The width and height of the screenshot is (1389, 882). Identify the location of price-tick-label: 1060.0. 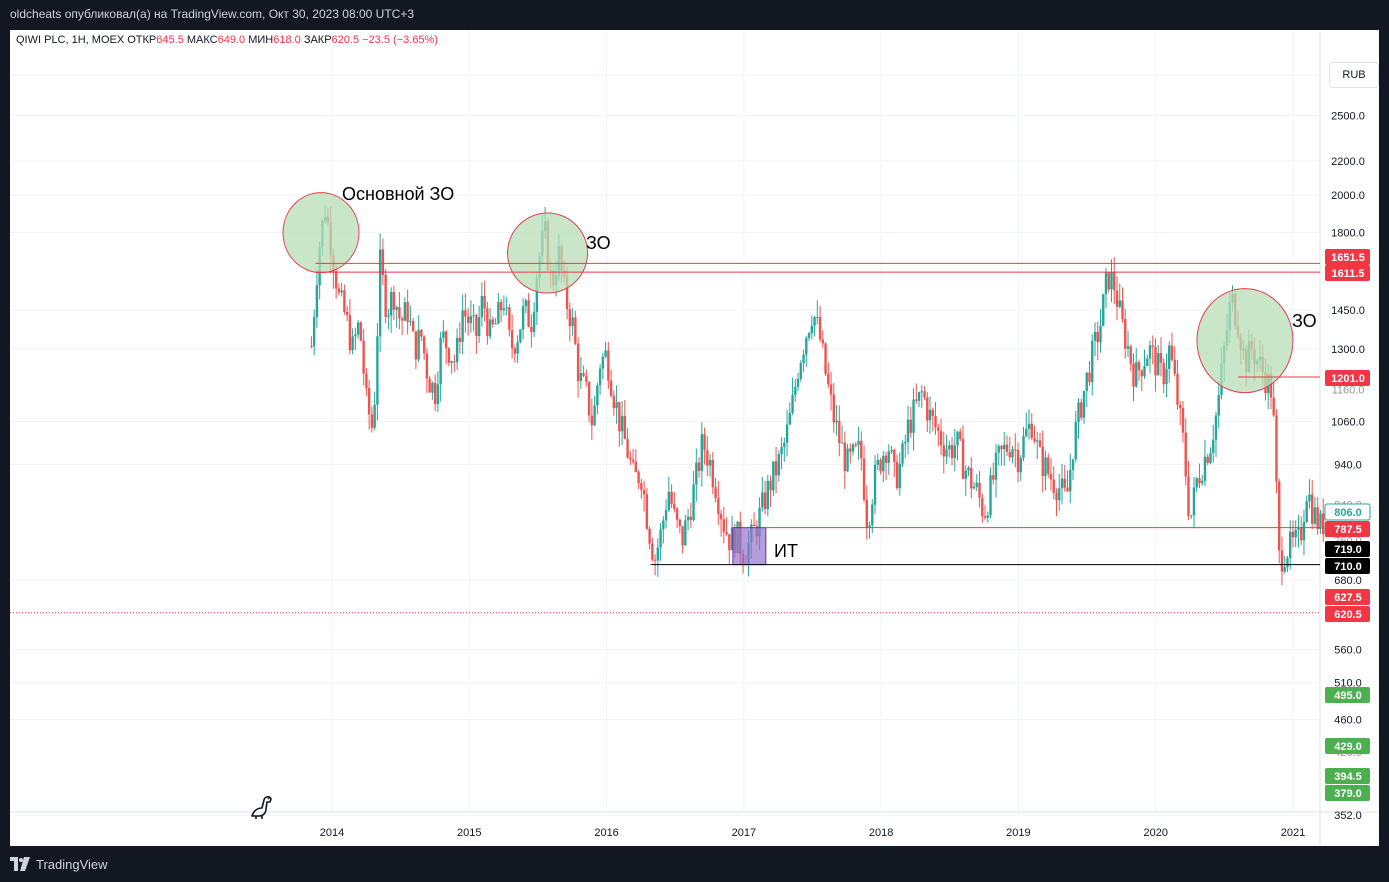
(1348, 423).